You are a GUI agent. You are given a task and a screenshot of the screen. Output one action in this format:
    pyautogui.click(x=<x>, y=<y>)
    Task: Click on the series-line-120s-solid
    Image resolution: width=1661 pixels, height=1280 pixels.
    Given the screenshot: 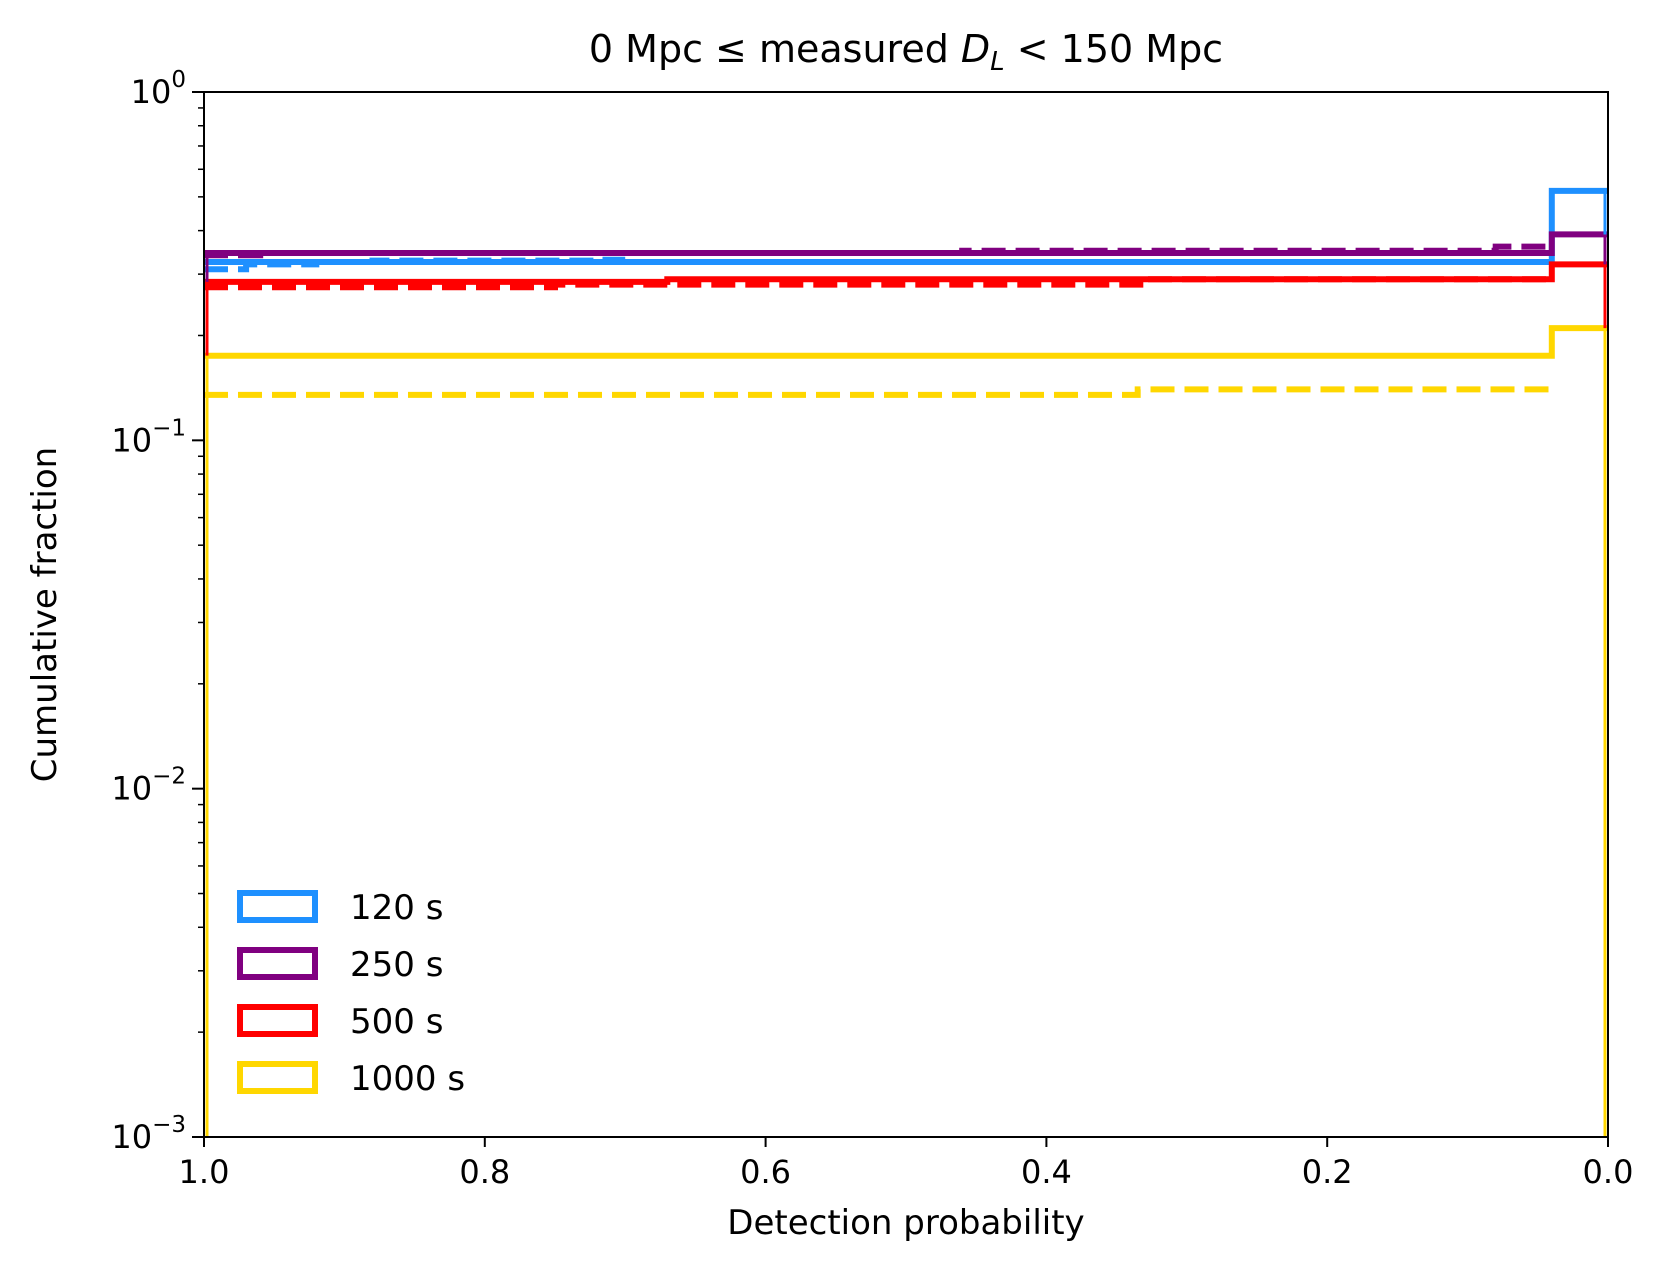 What is the action you would take?
    pyautogui.click(x=906, y=226)
    